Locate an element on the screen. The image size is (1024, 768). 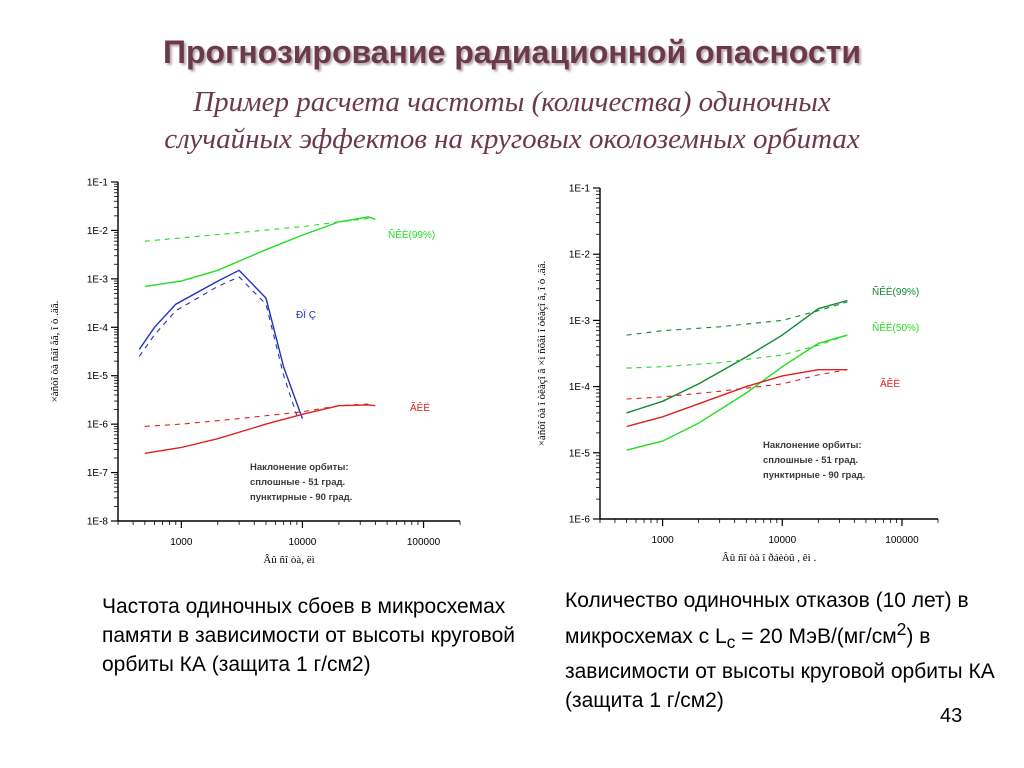
caption-right-sup: 2 is located at coordinates (901, 629).